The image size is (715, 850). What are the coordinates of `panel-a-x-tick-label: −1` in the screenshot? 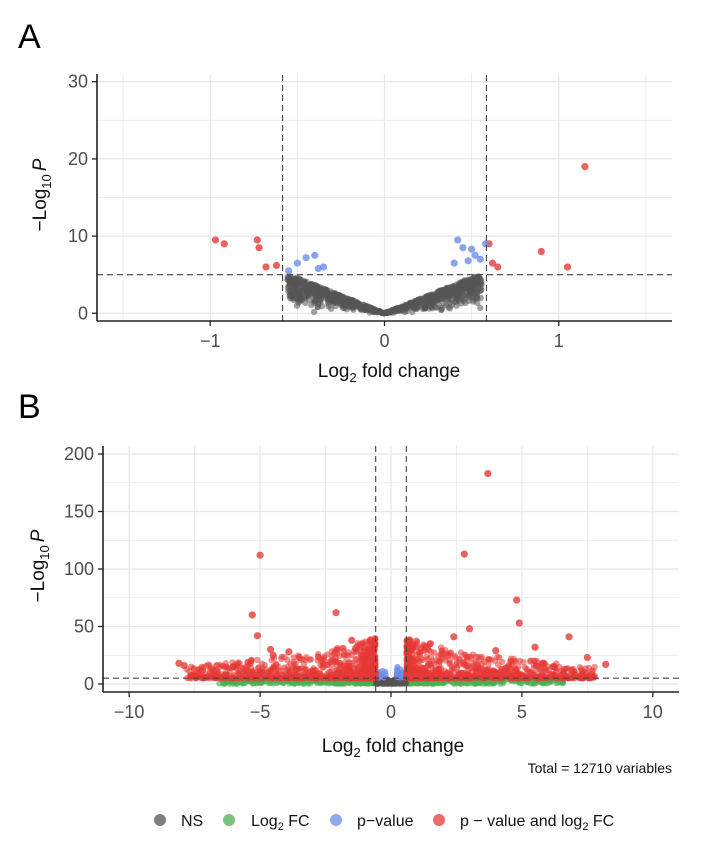 It's located at (210, 341).